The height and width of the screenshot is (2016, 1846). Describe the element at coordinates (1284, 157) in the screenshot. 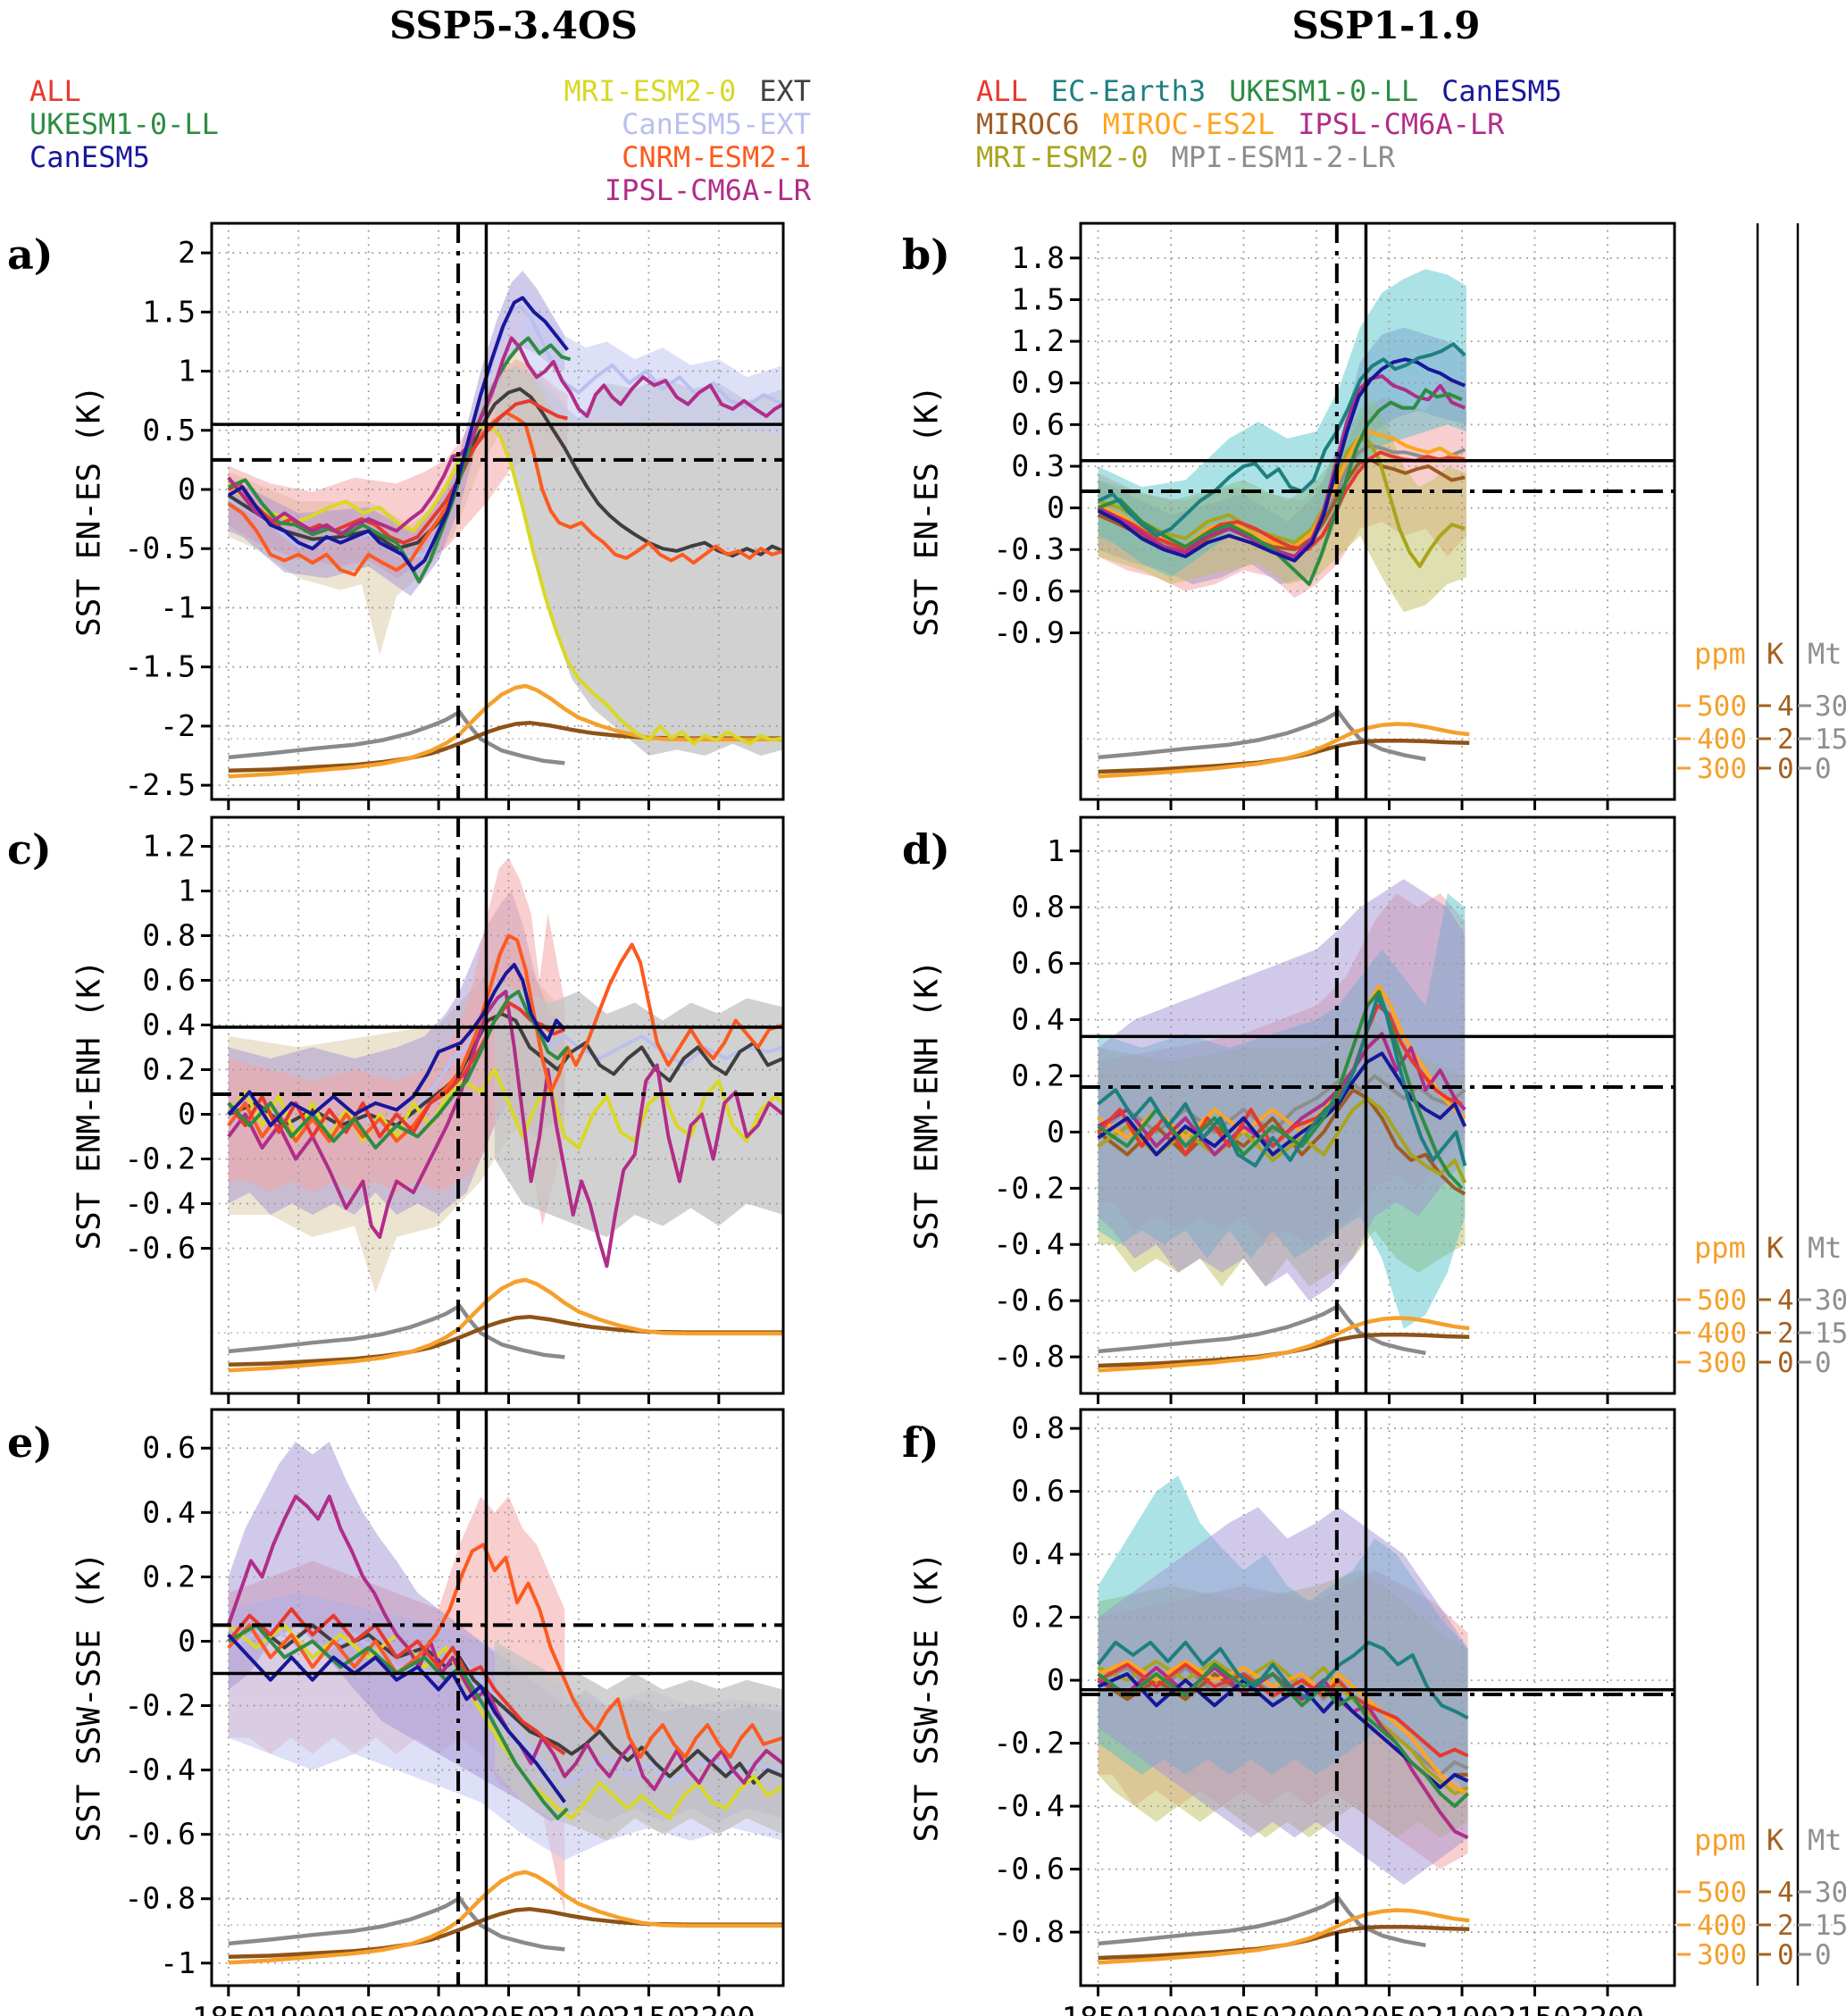

I see `legend-item-mpi-esm1-2-lr: MPI-ESM1-2-LR` at that location.